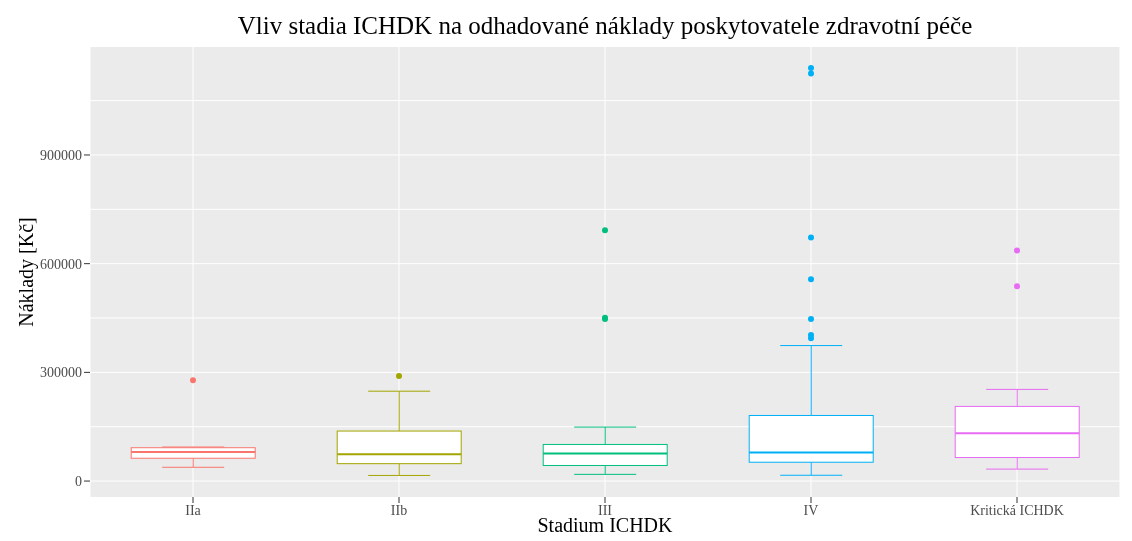 This screenshot has width=1132, height=541. What do you see at coordinates (399, 510) in the screenshot?
I see `x-tick-label: IIb` at bounding box center [399, 510].